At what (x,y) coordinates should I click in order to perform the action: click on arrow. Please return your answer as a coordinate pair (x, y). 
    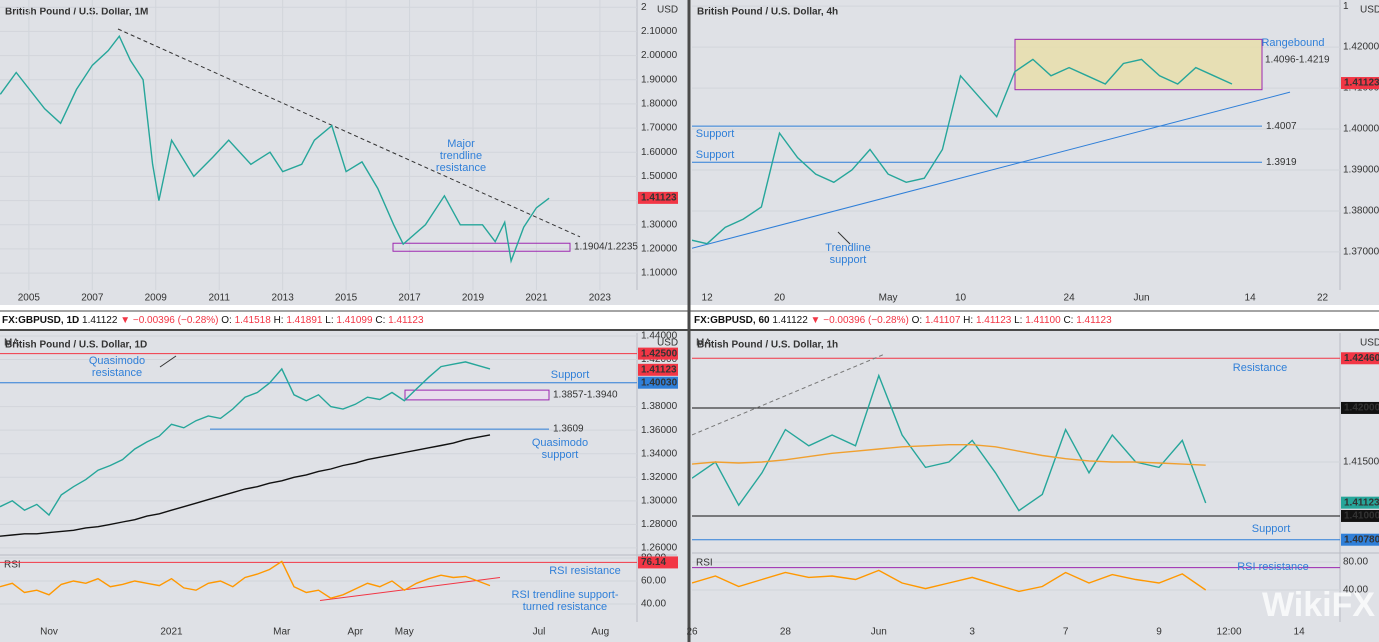
    Looking at the image, I should click on (168, 361).